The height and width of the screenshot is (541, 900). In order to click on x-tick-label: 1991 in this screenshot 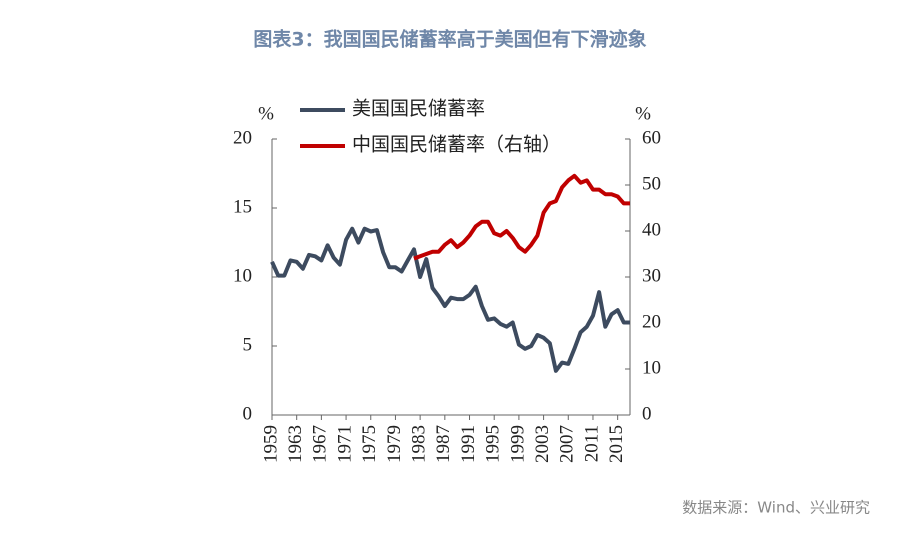, I will do `click(468, 444)`.